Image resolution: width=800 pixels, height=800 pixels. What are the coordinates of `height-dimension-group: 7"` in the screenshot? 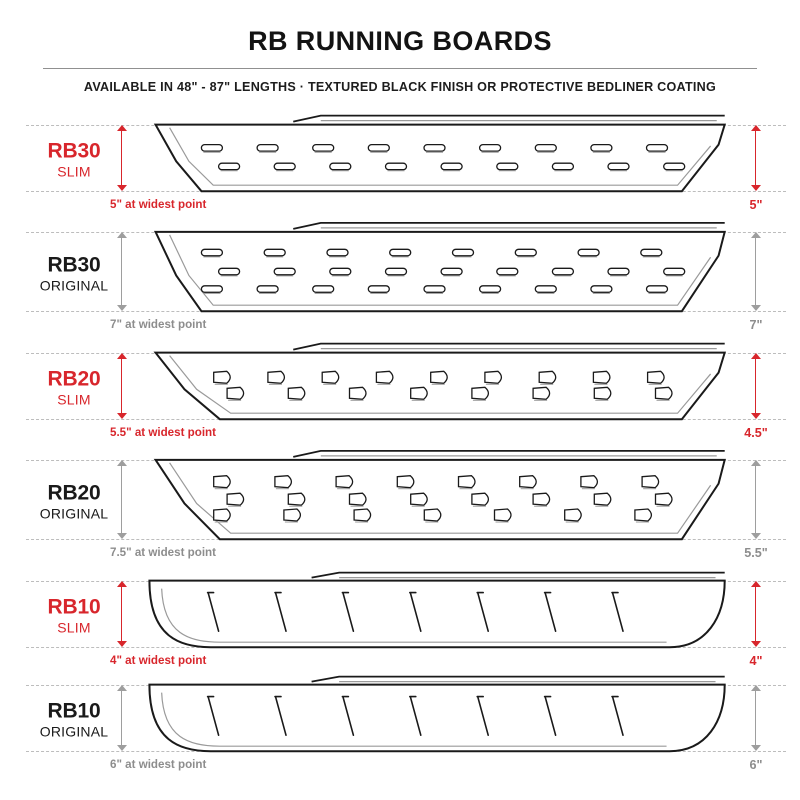 It's located at (756, 274).